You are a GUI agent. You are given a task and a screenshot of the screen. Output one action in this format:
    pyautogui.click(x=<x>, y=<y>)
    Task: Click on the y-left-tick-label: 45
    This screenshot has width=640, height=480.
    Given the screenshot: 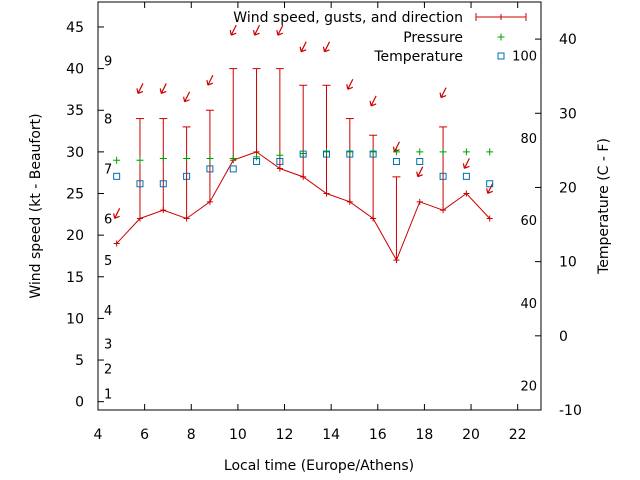 What is the action you would take?
    pyautogui.click(x=75, y=28)
    